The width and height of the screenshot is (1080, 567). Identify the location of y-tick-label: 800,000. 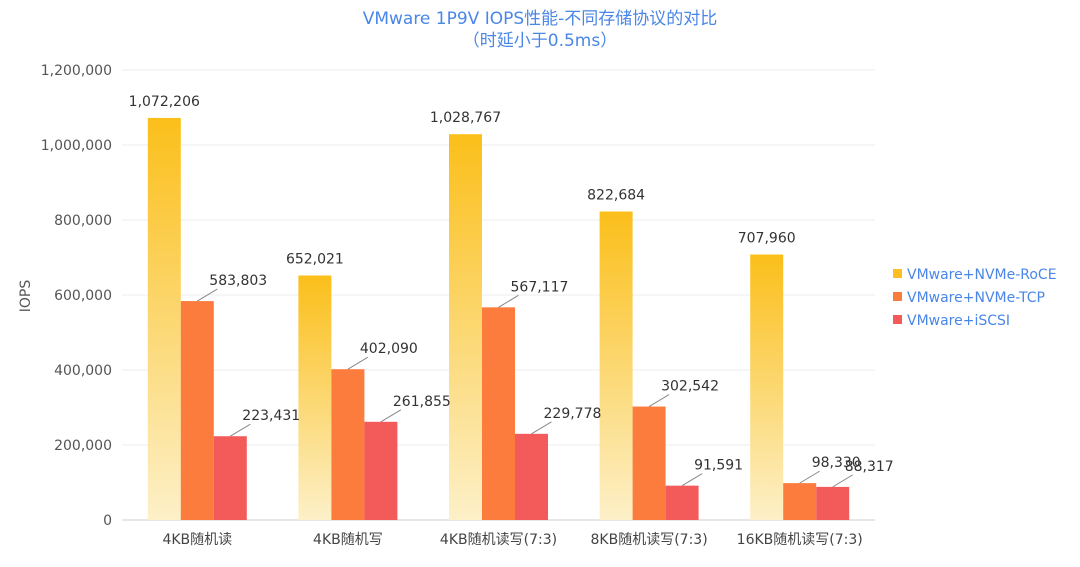
(83, 221).